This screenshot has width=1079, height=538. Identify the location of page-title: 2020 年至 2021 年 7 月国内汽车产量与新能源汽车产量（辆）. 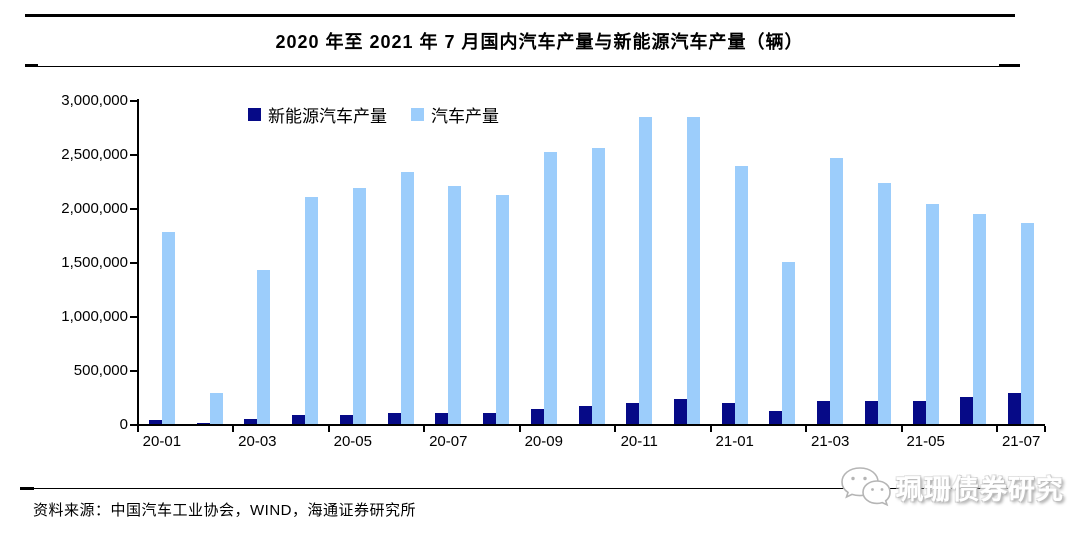
(539, 42).